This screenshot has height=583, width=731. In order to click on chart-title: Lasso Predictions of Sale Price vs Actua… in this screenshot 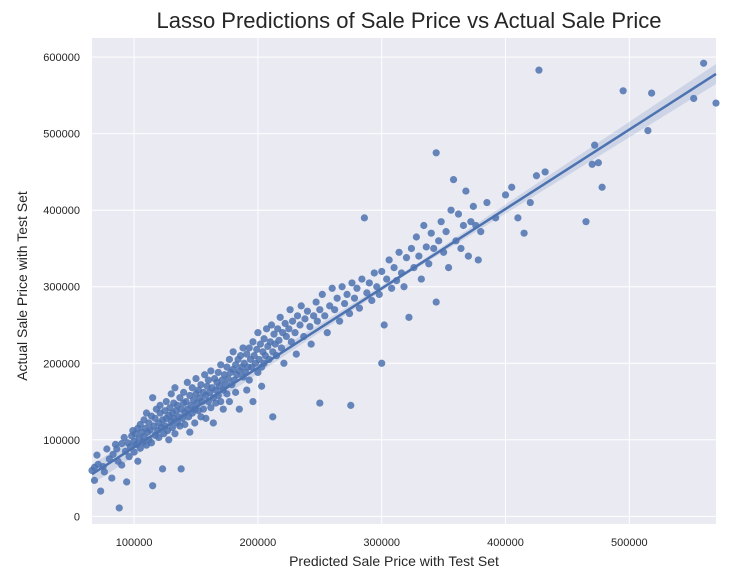, I will do `click(408, 20)`.